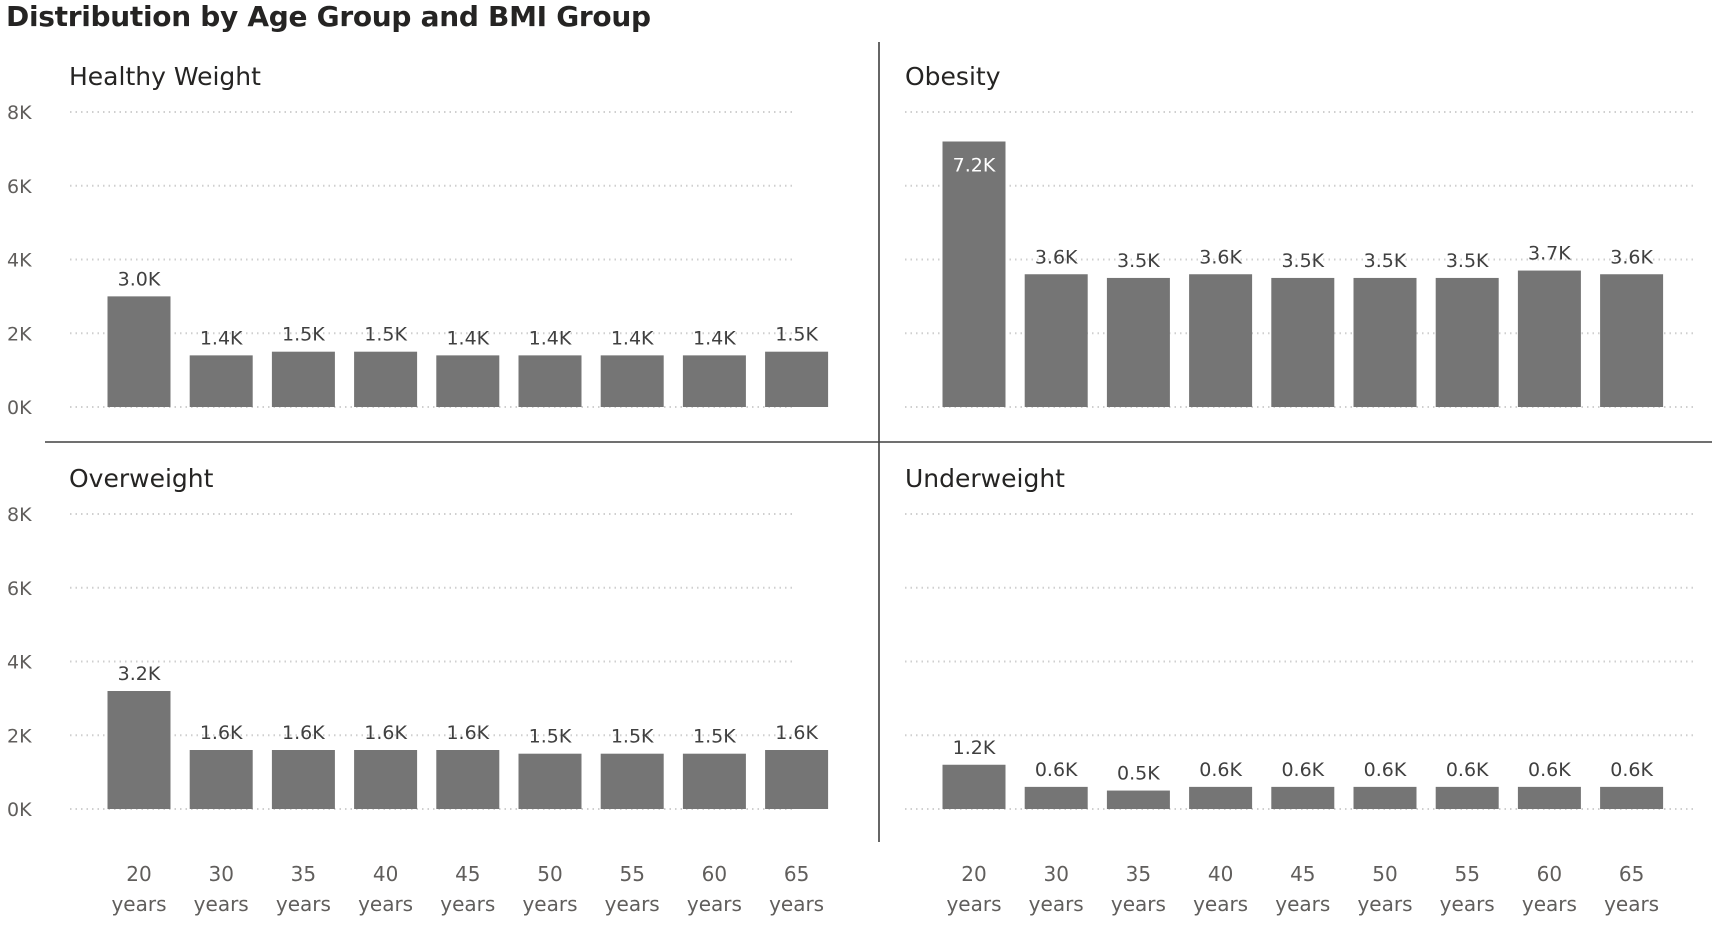 The image size is (1726, 952). What do you see at coordinates (953, 76) in the screenshot?
I see `panel-title: Obesity` at bounding box center [953, 76].